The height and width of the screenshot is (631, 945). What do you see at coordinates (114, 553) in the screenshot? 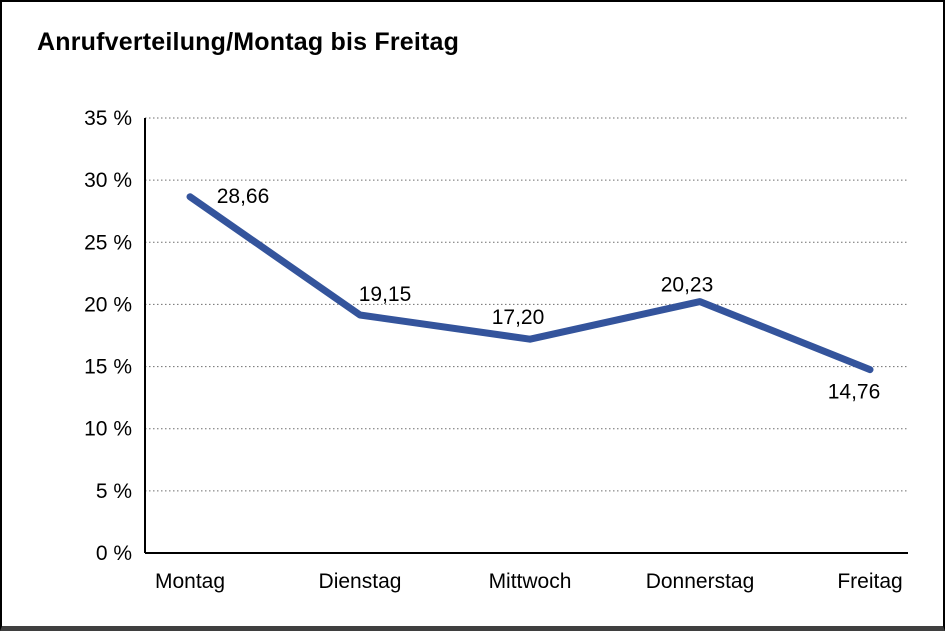
I see `y-axis-tick-label: 0 %` at bounding box center [114, 553].